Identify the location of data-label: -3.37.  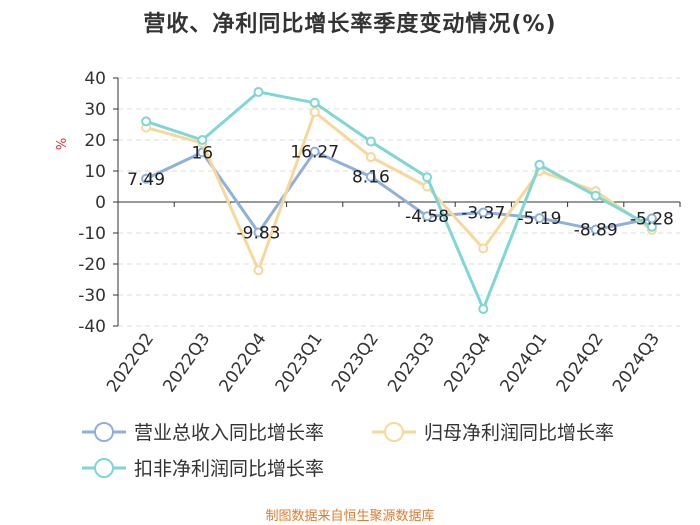
(483, 213).